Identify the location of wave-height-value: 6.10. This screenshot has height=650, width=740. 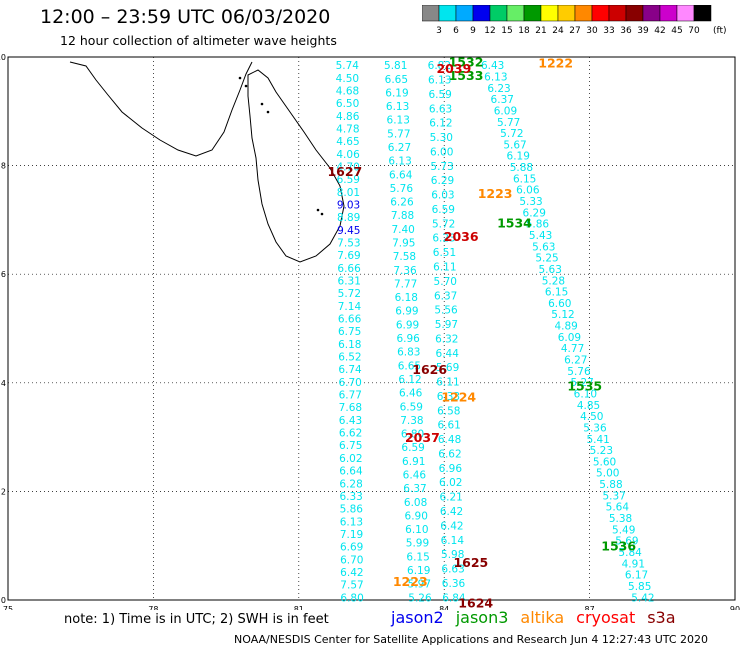
(416, 530).